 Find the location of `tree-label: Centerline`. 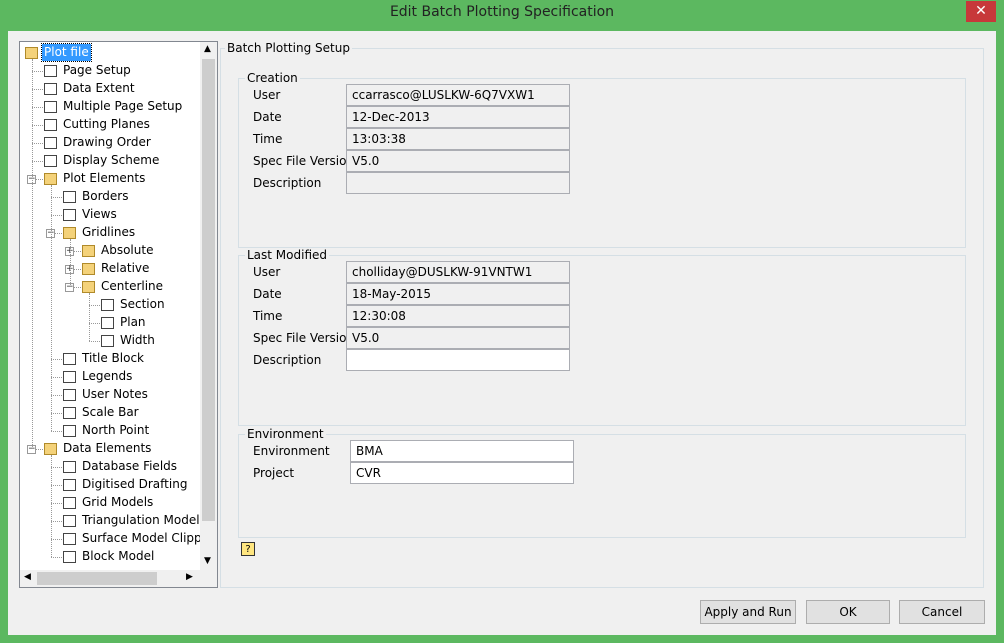

tree-label: Centerline is located at coordinates (132, 286).